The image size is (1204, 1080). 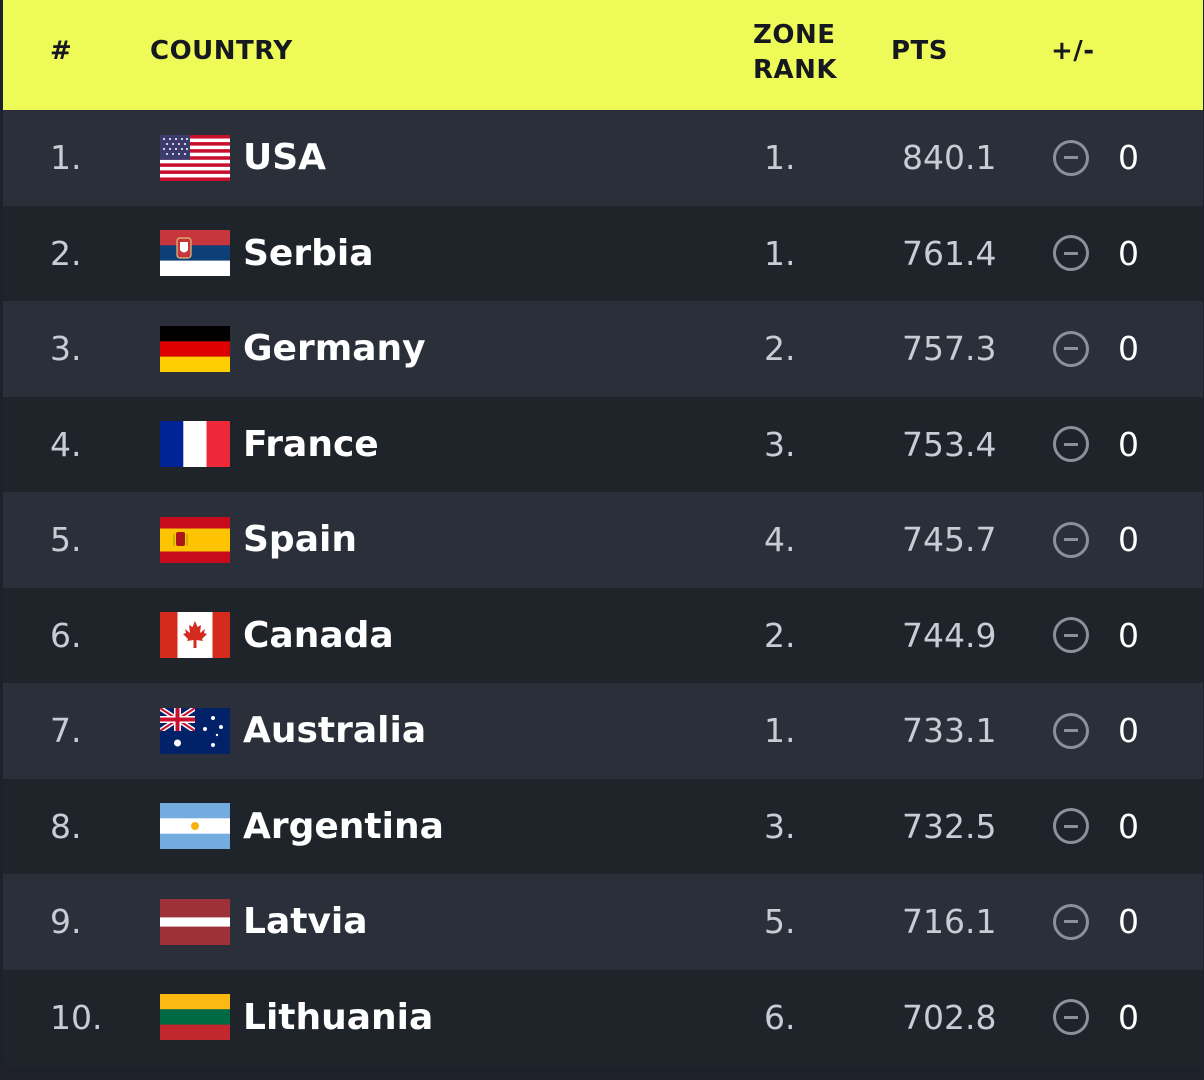 What do you see at coordinates (343, 826) in the screenshot?
I see `row-country-name: Argentina` at bounding box center [343, 826].